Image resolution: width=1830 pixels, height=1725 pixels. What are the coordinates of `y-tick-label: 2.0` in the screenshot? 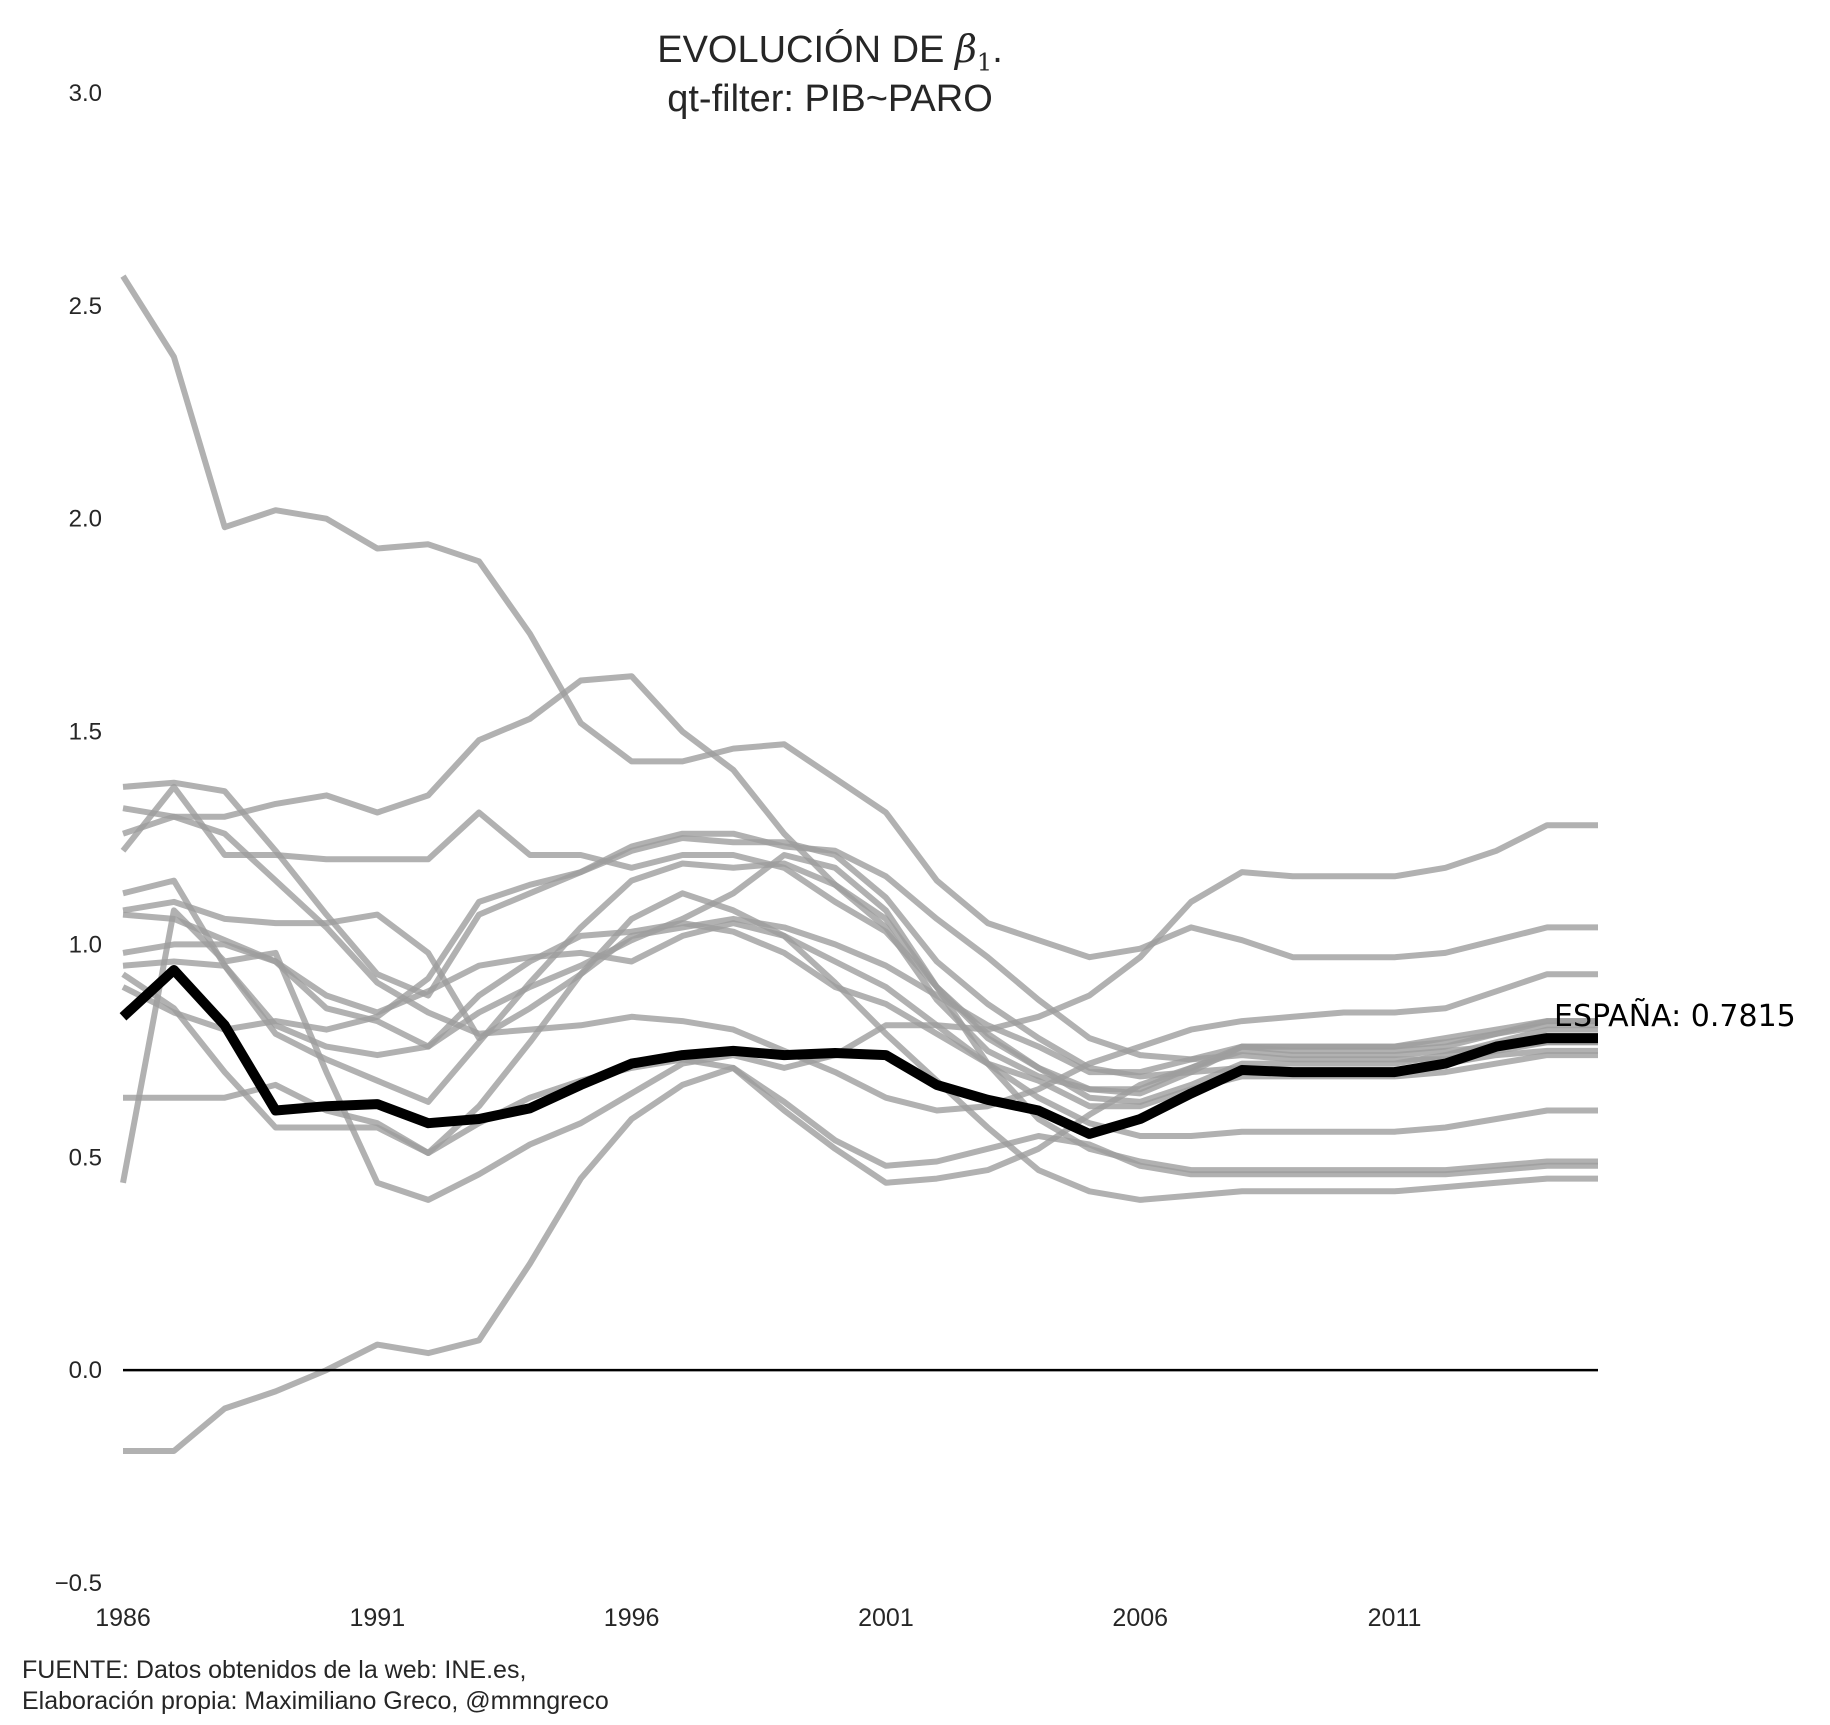 It's located at (85, 519).